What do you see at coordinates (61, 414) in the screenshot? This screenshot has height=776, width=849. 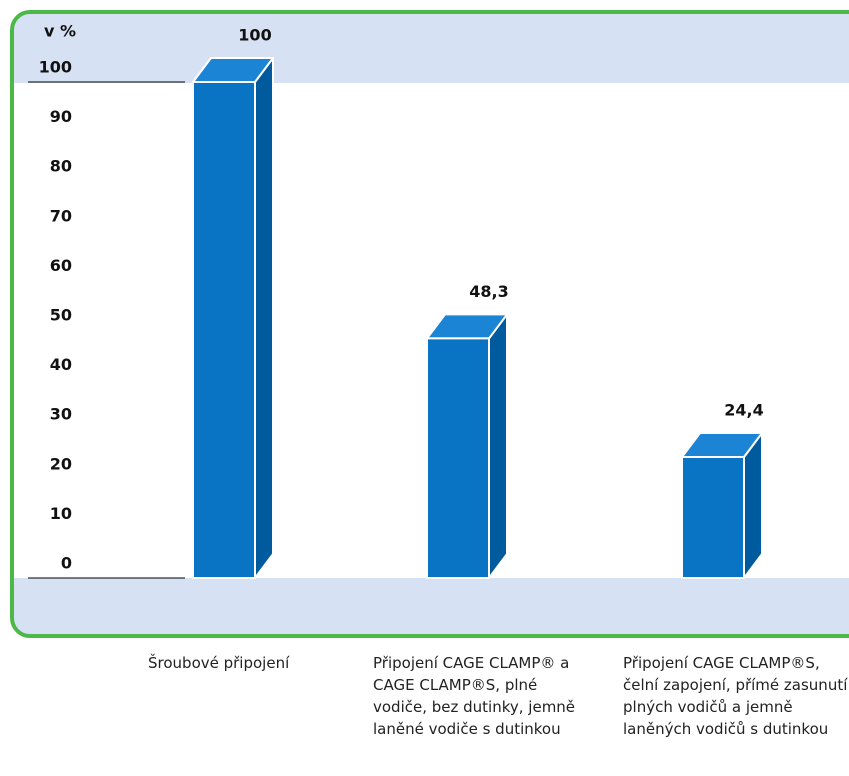 I see `y-tick-label: 30` at bounding box center [61, 414].